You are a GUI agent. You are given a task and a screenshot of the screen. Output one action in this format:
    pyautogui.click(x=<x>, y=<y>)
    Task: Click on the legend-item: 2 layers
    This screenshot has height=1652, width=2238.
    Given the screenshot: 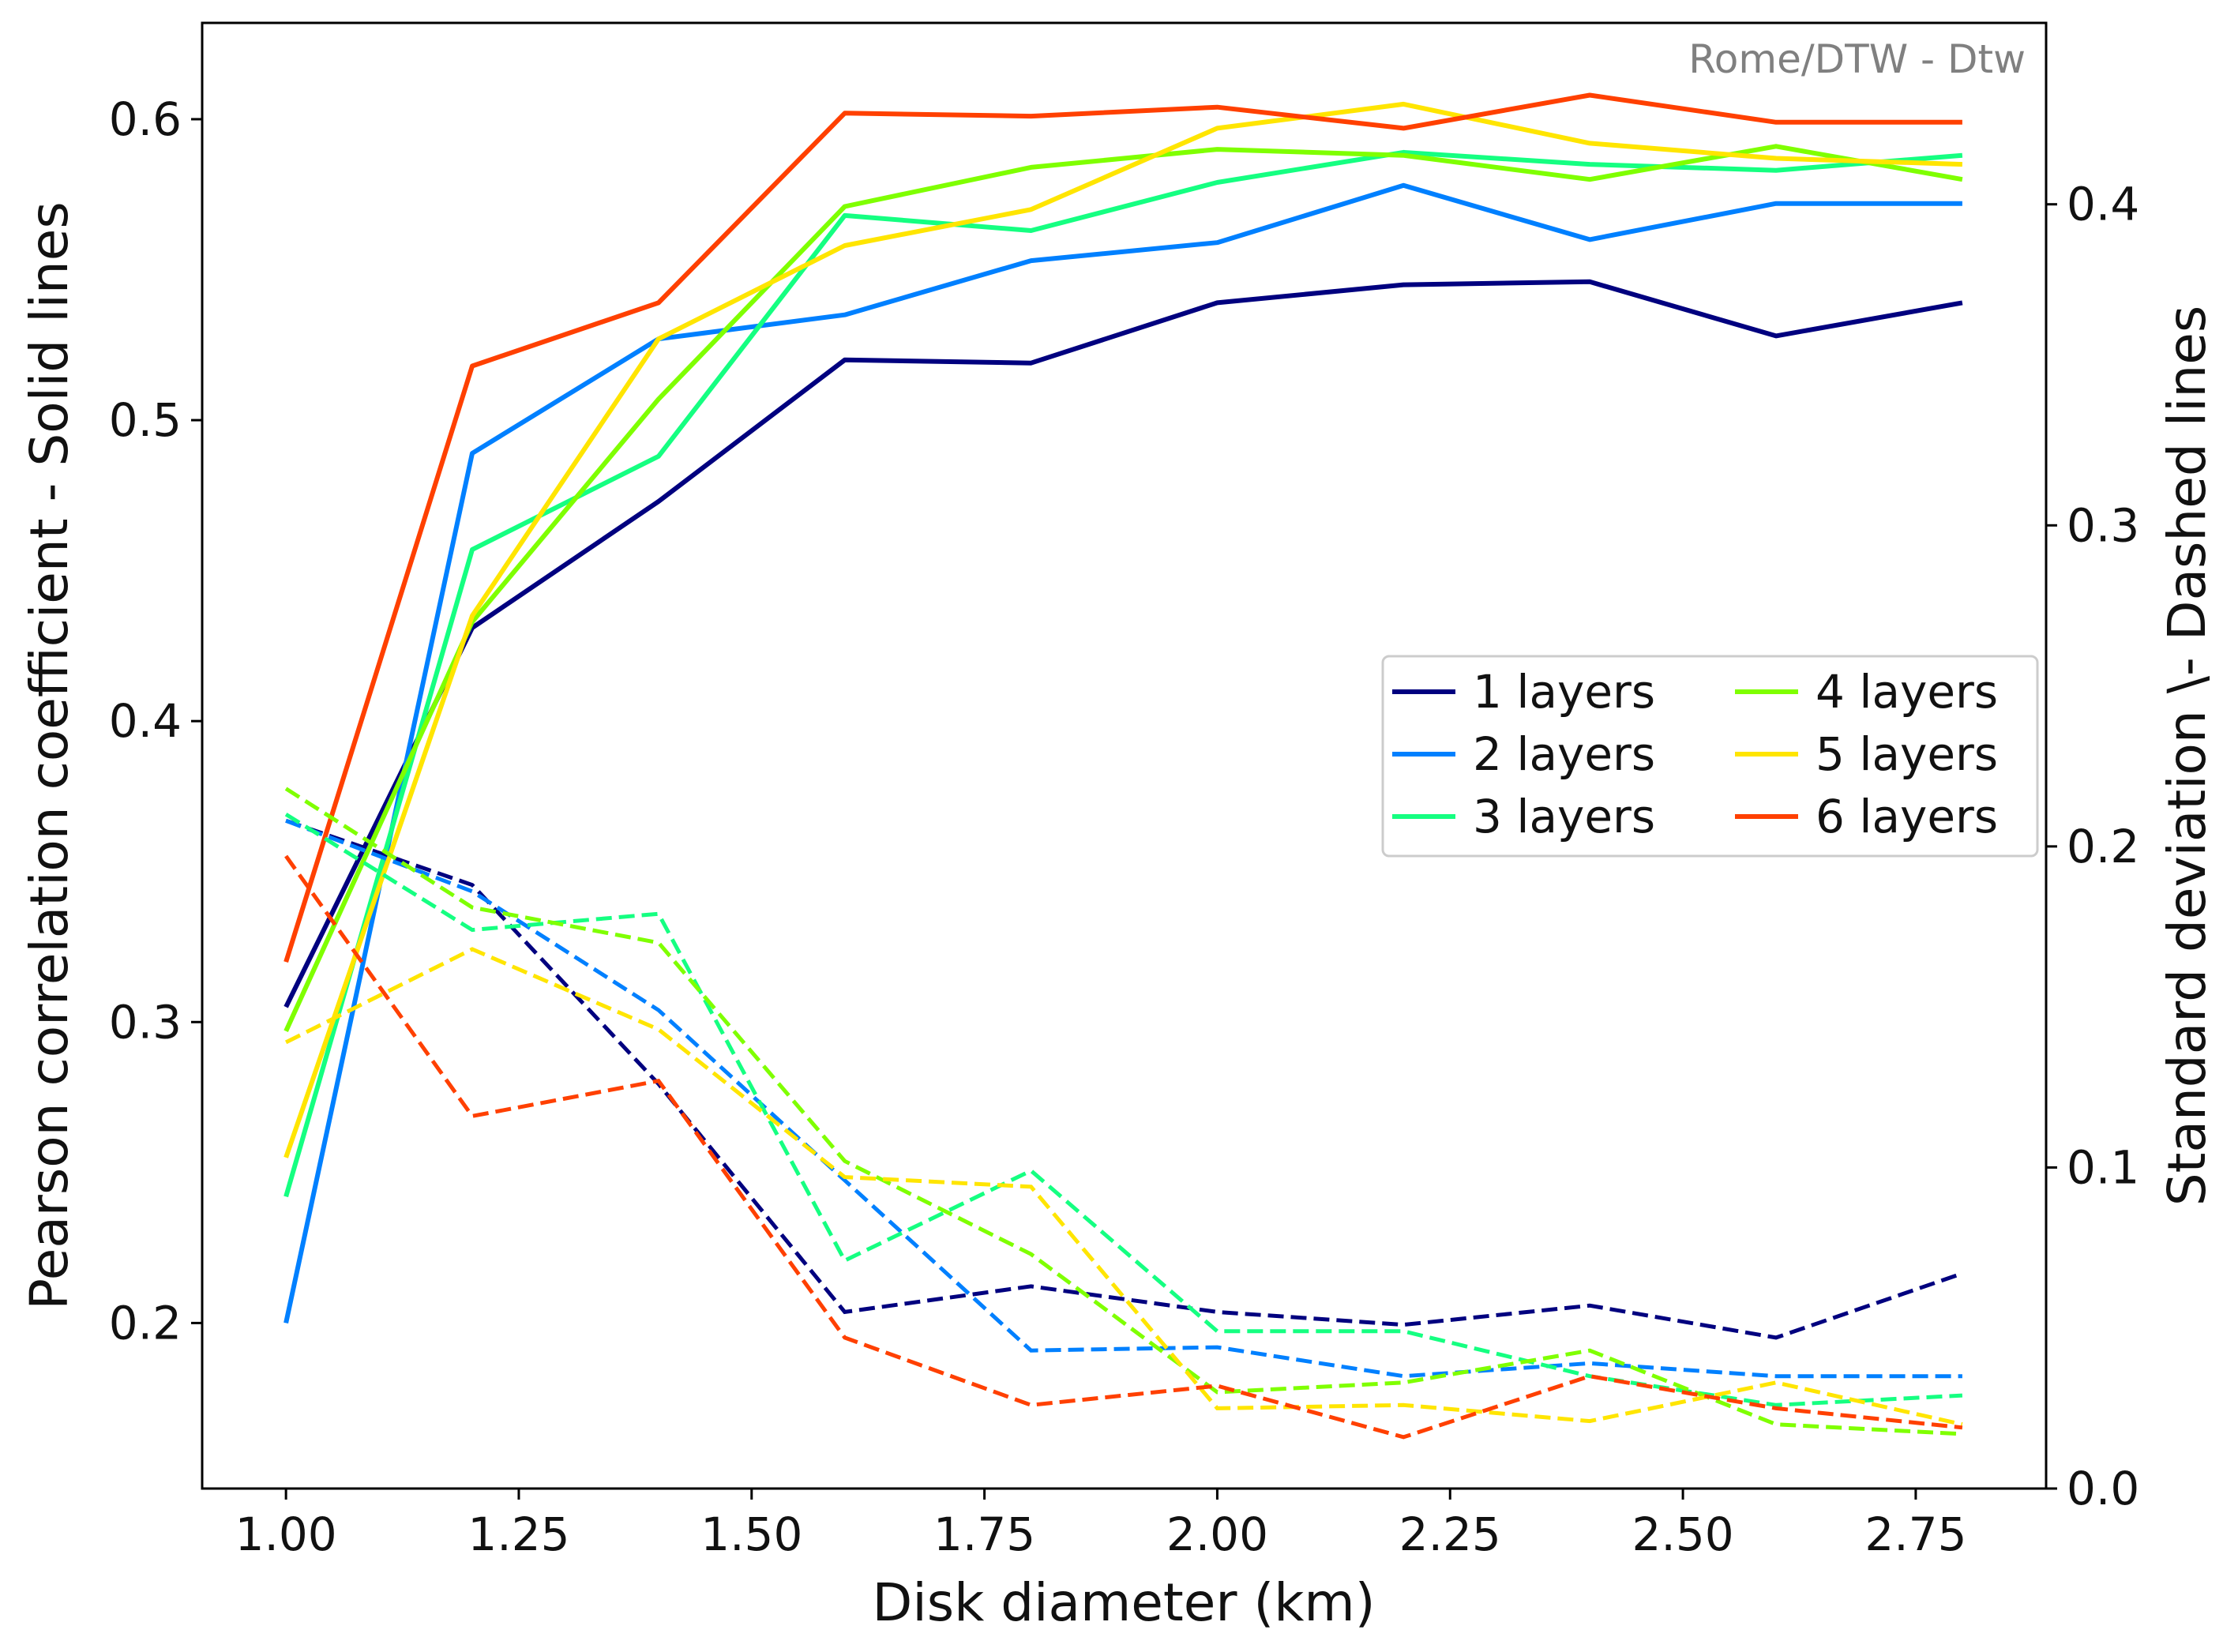 What is the action you would take?
    pyautogui.click(x=1523, y=754)
    